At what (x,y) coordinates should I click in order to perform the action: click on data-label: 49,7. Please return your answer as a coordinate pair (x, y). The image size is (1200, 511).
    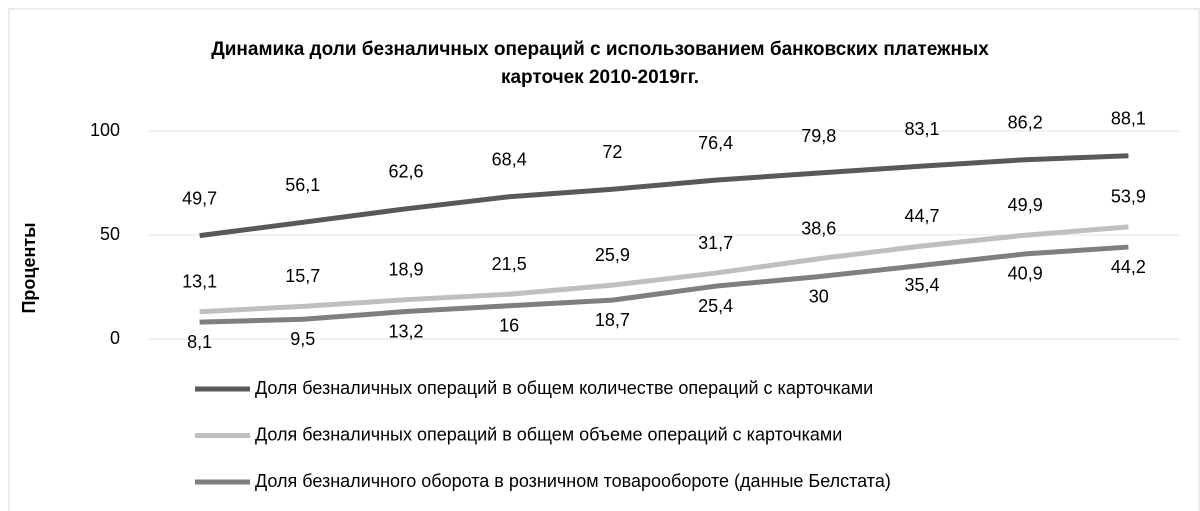
    Looking at the image, I should click on (199, 198).